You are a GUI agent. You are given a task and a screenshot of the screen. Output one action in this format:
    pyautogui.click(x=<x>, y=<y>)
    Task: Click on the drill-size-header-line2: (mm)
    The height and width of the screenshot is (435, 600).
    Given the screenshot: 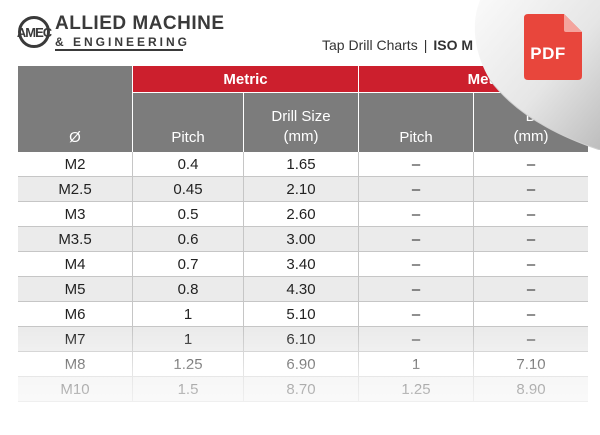 What is the action you would take?
    pyautogui.click(x=301, y=136)
    